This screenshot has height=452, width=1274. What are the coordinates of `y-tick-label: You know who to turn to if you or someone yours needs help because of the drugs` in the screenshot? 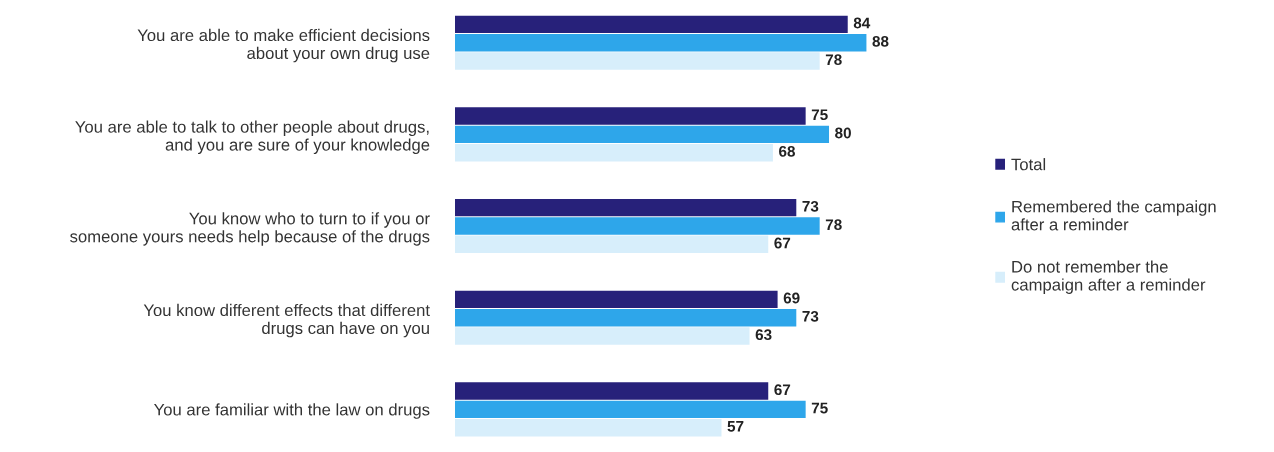 It's located at (250, 229).